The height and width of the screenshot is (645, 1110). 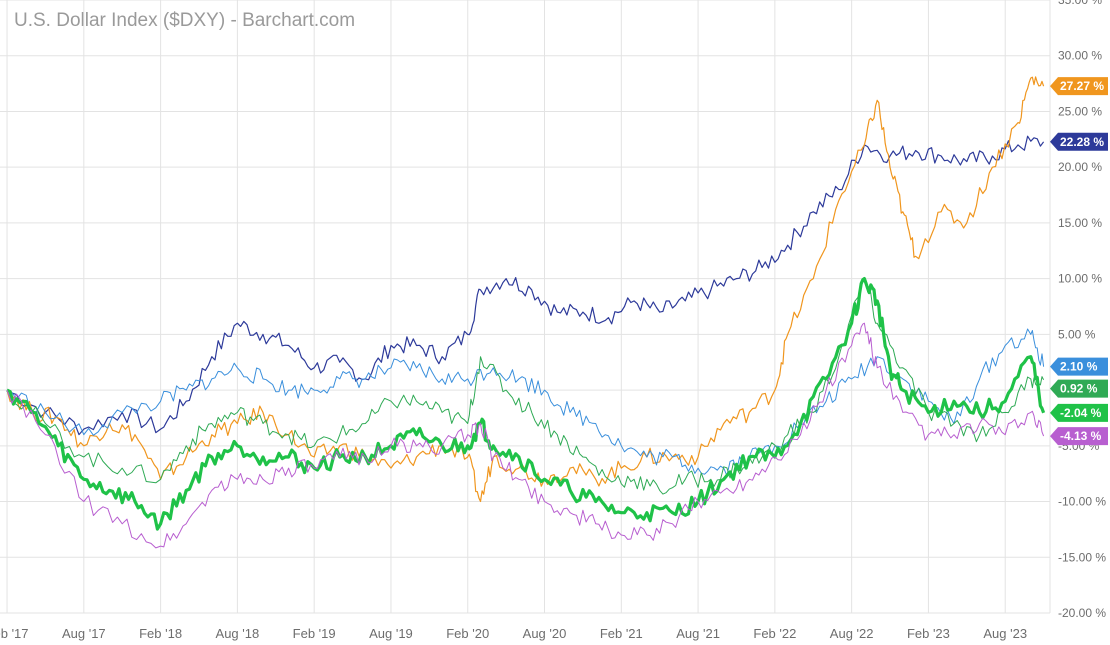 What do you see at coordinates (1080, 111) in the screenshot?
I see `y-tick-label: 25.00 %` at bounding box center [1080, 111].